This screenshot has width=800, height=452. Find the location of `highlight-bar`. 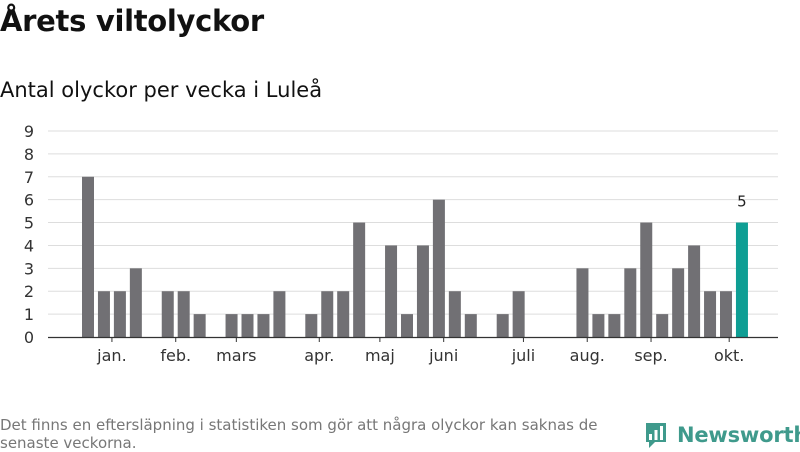

highlight-bar is located at coordinates (741, 279).